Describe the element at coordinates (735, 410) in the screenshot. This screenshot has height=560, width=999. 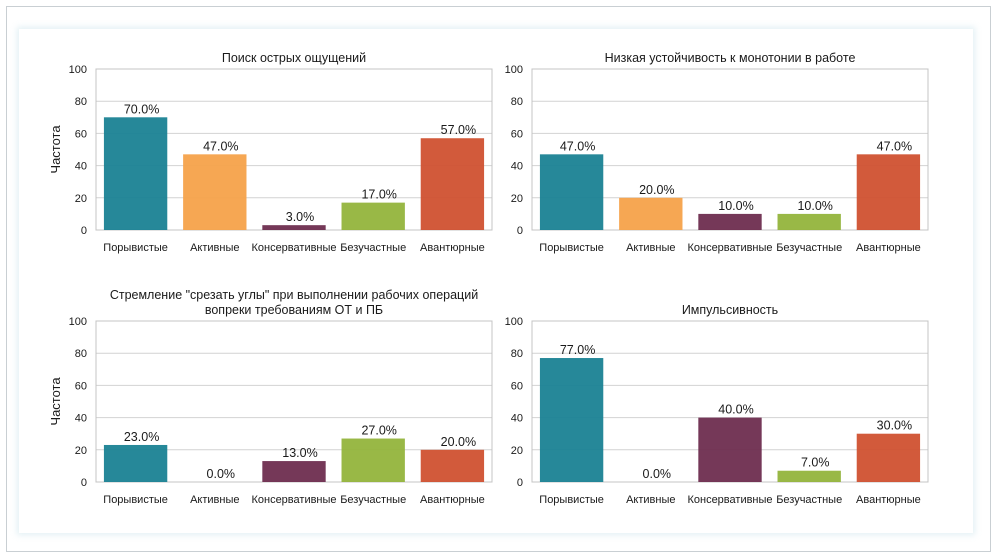
I see `data-label: 40.0%` at that location.